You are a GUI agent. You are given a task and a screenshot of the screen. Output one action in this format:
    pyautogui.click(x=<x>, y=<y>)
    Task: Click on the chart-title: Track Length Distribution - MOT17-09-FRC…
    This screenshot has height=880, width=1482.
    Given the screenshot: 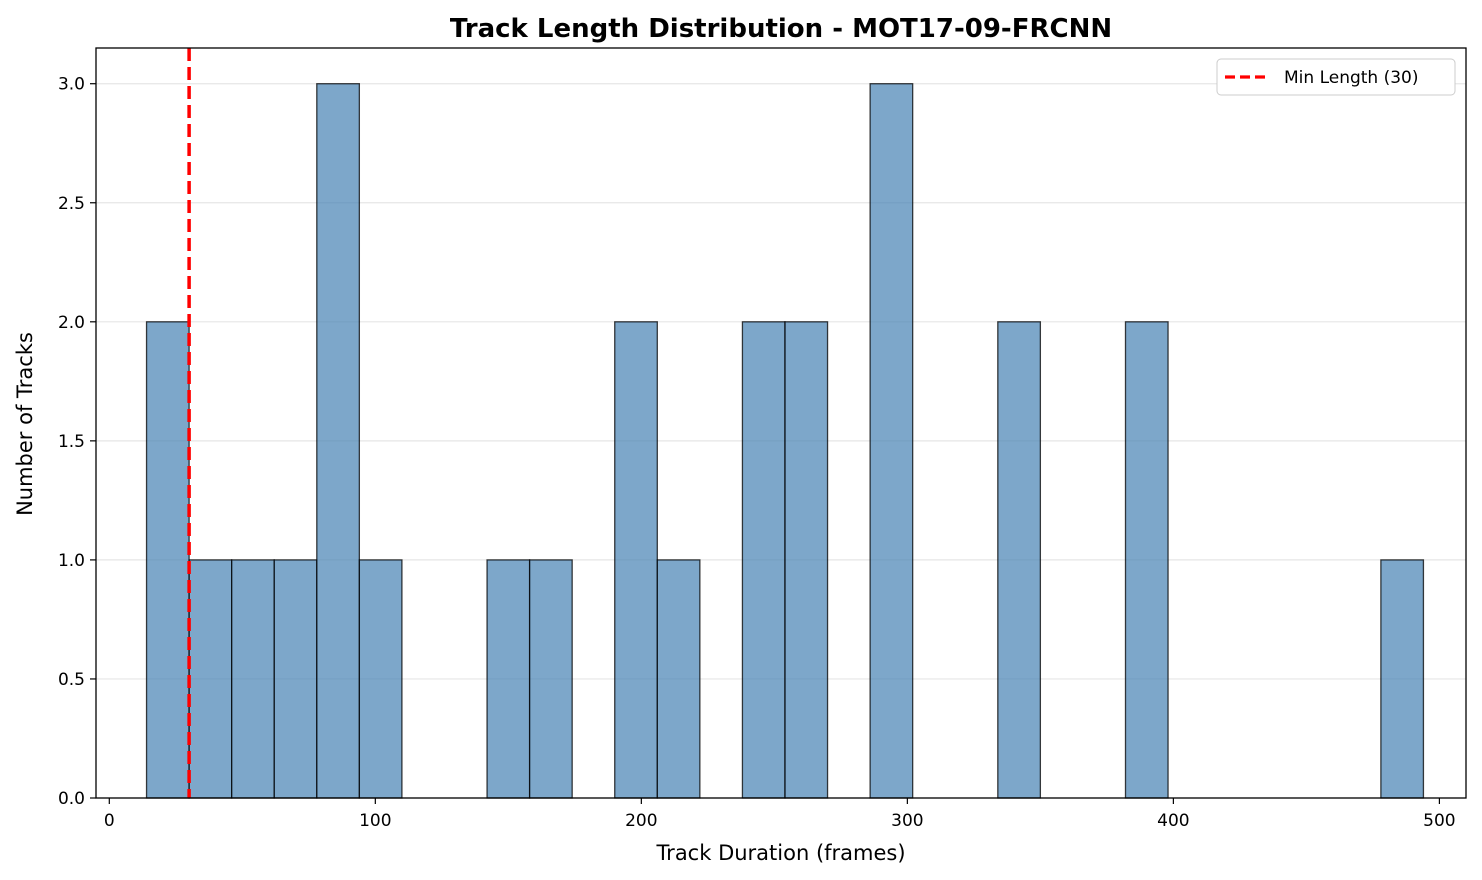 What is the action you would take?
    pyautogui.click(x=781, y=29)
    